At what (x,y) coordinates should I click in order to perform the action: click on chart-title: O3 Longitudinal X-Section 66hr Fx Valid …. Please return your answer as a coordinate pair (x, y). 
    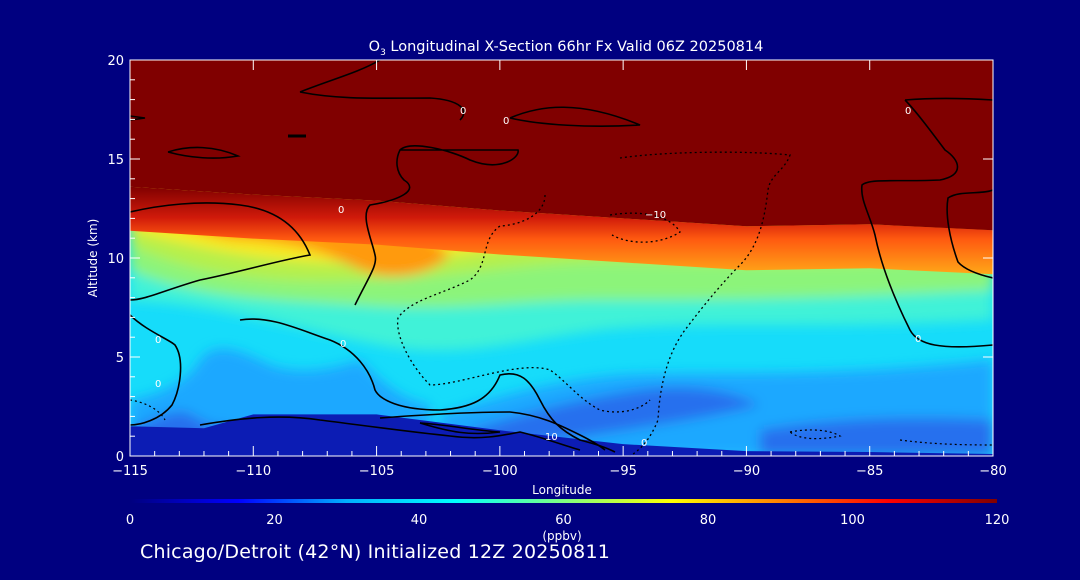
    Looking at the image, I should click on (566, 48).